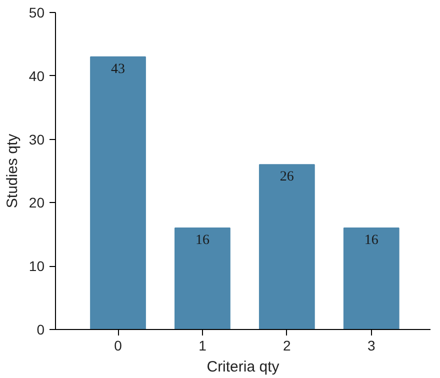  I want to click on x-tick-label: 1, so click(202, 346).